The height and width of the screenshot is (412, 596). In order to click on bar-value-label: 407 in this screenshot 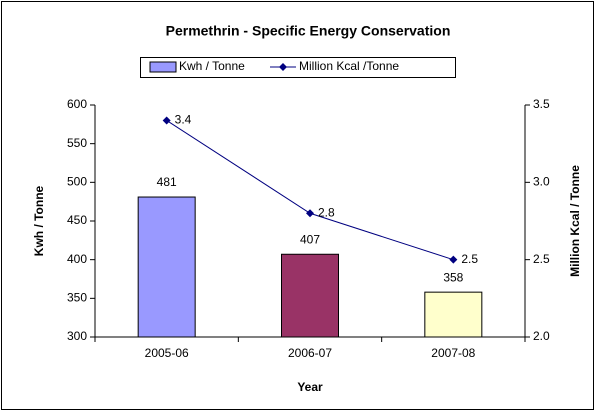, I will do `click(310, 239)`.